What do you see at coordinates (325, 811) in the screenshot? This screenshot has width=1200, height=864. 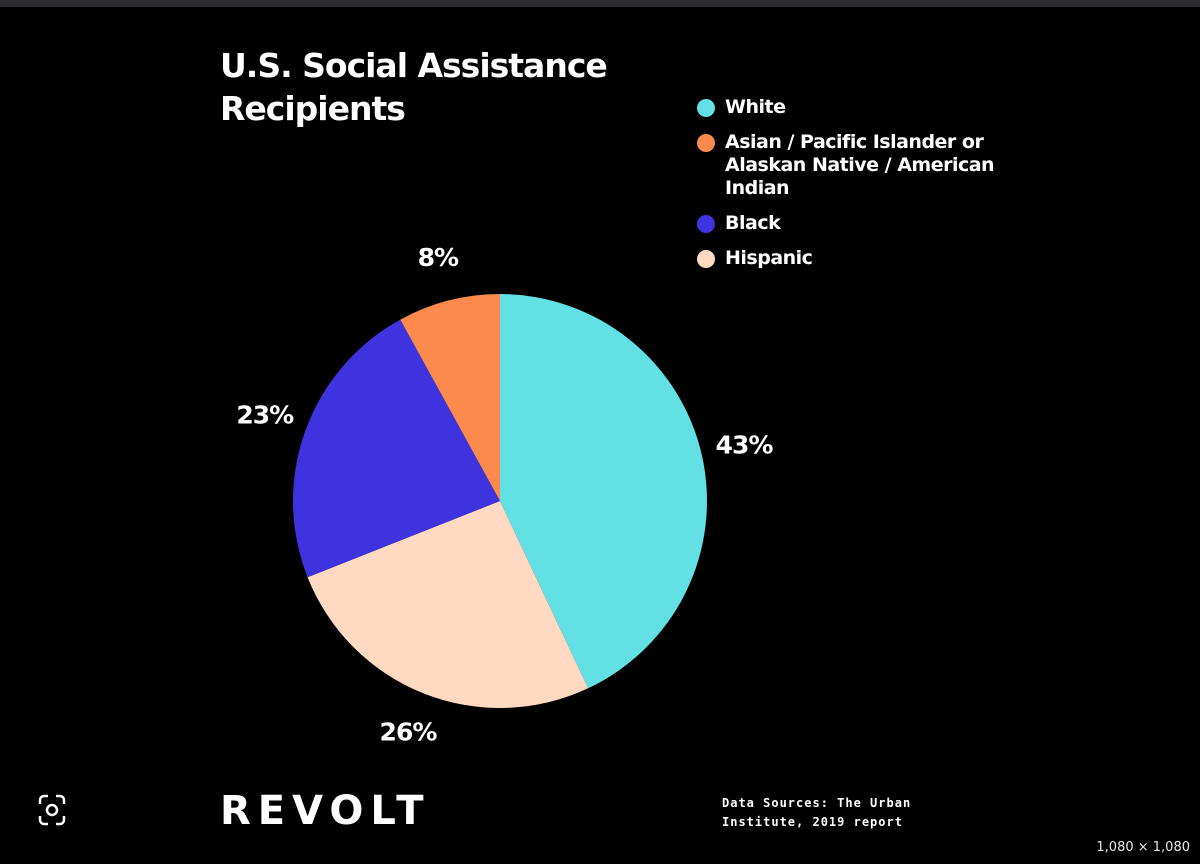 I see `brand-logo: REVOLT` at bounding box center [325, 811].